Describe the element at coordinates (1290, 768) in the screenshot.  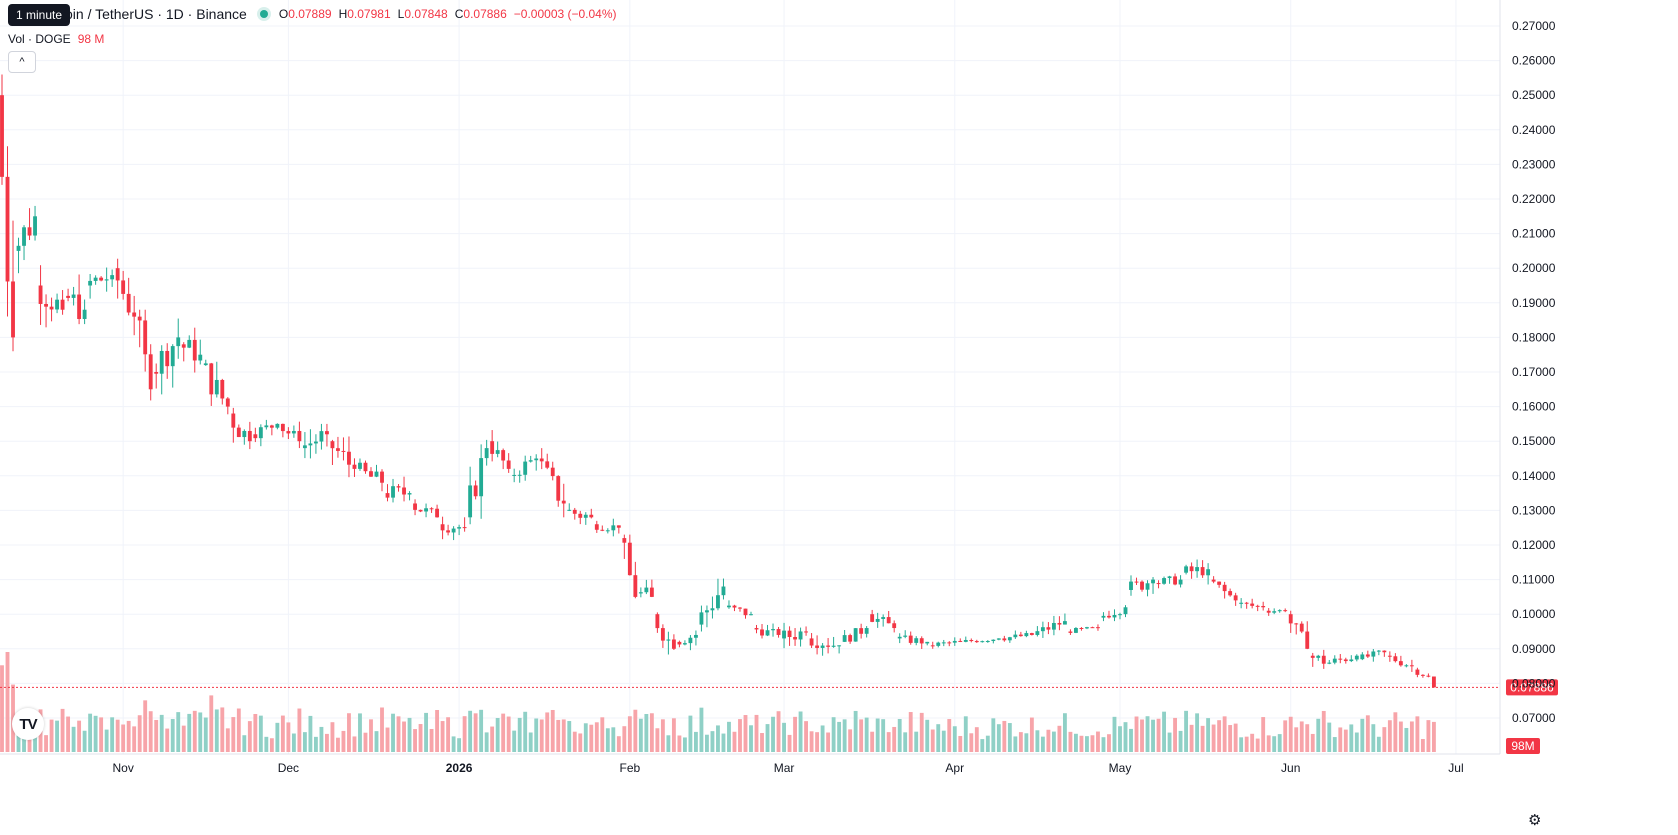
I see `time-tick-label: Jun` at that location.